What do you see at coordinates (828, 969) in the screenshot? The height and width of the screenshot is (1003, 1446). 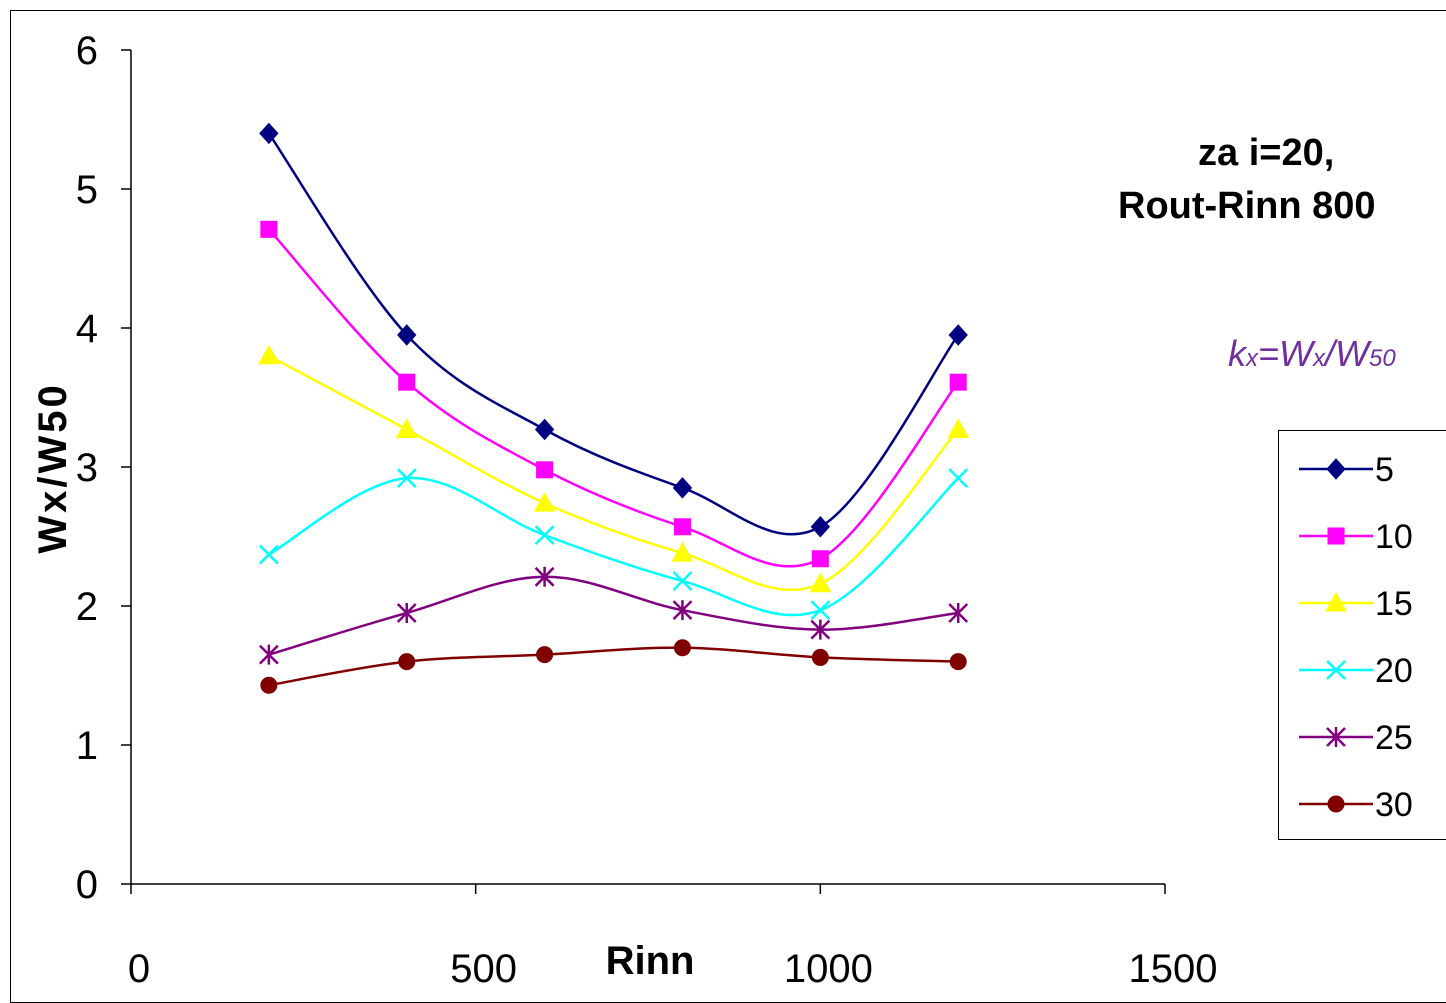 I see `x-tick-label: 1000` at bounding box center [828, 969].